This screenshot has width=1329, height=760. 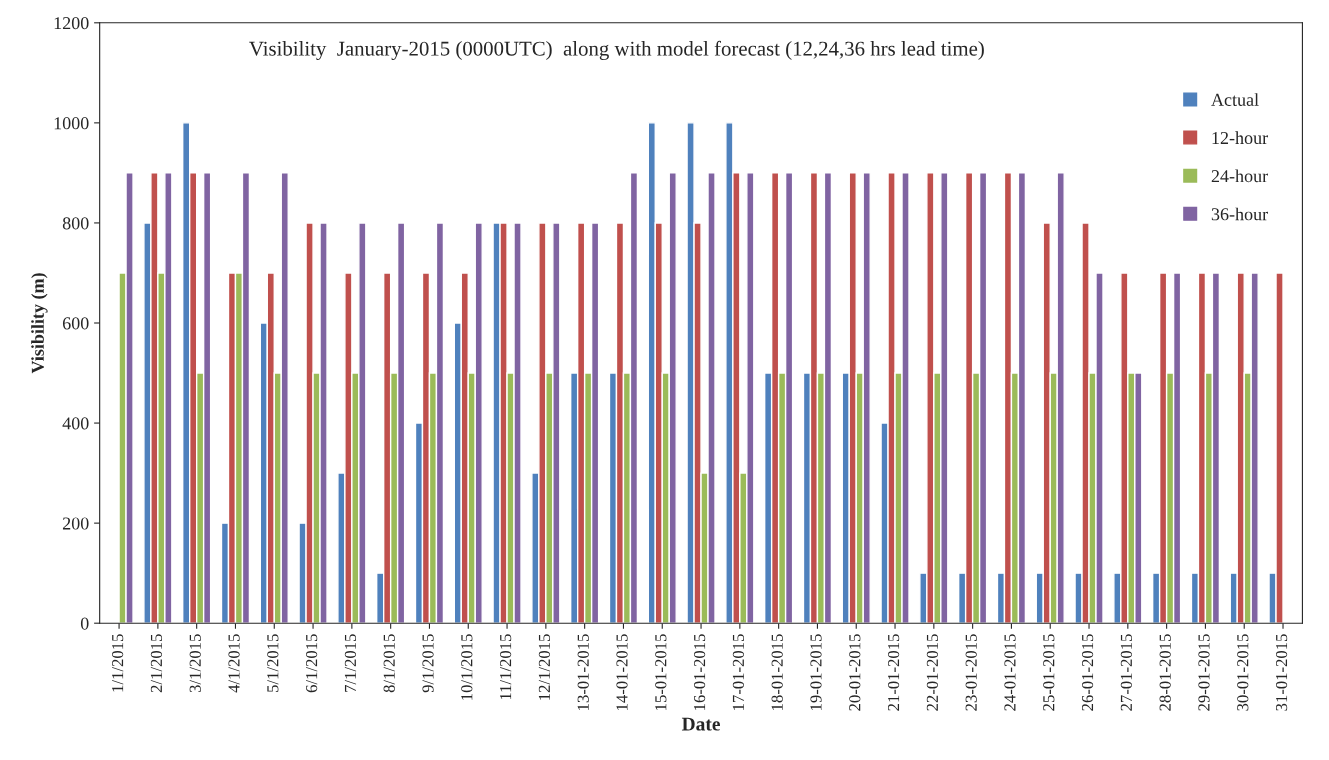 What do you see at coordinates (1243, 672) in the screenshot?
I see `x-tick-label: 30-01-2015` at bounding box center [1243, 672].